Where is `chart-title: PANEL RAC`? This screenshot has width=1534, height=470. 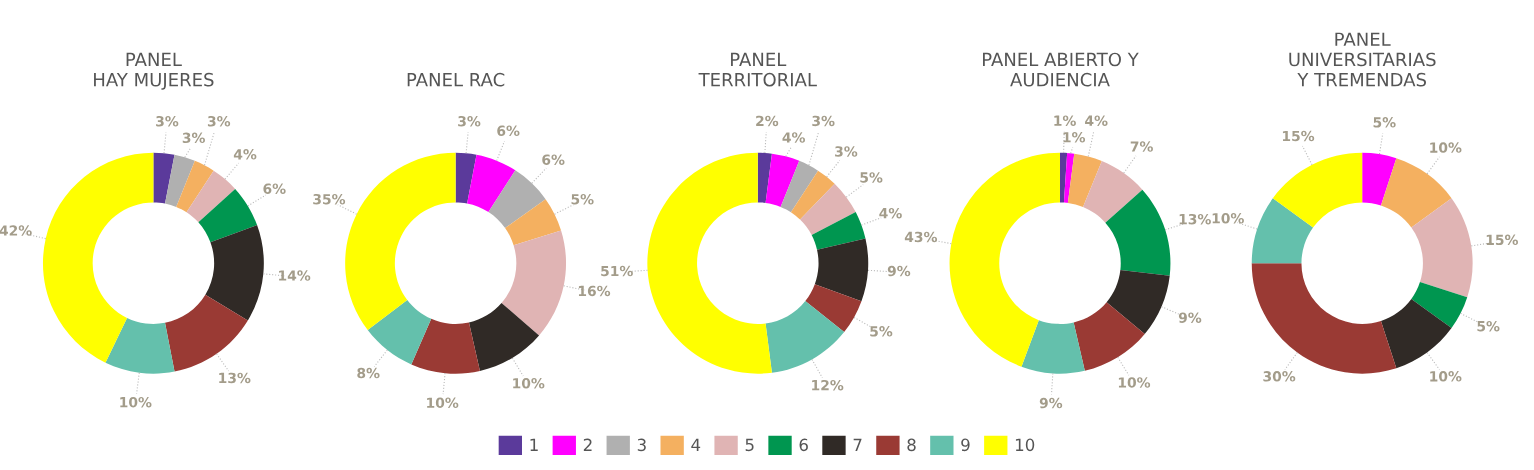 chart-title: PANEL RAC is located at coordinates (456, 79).